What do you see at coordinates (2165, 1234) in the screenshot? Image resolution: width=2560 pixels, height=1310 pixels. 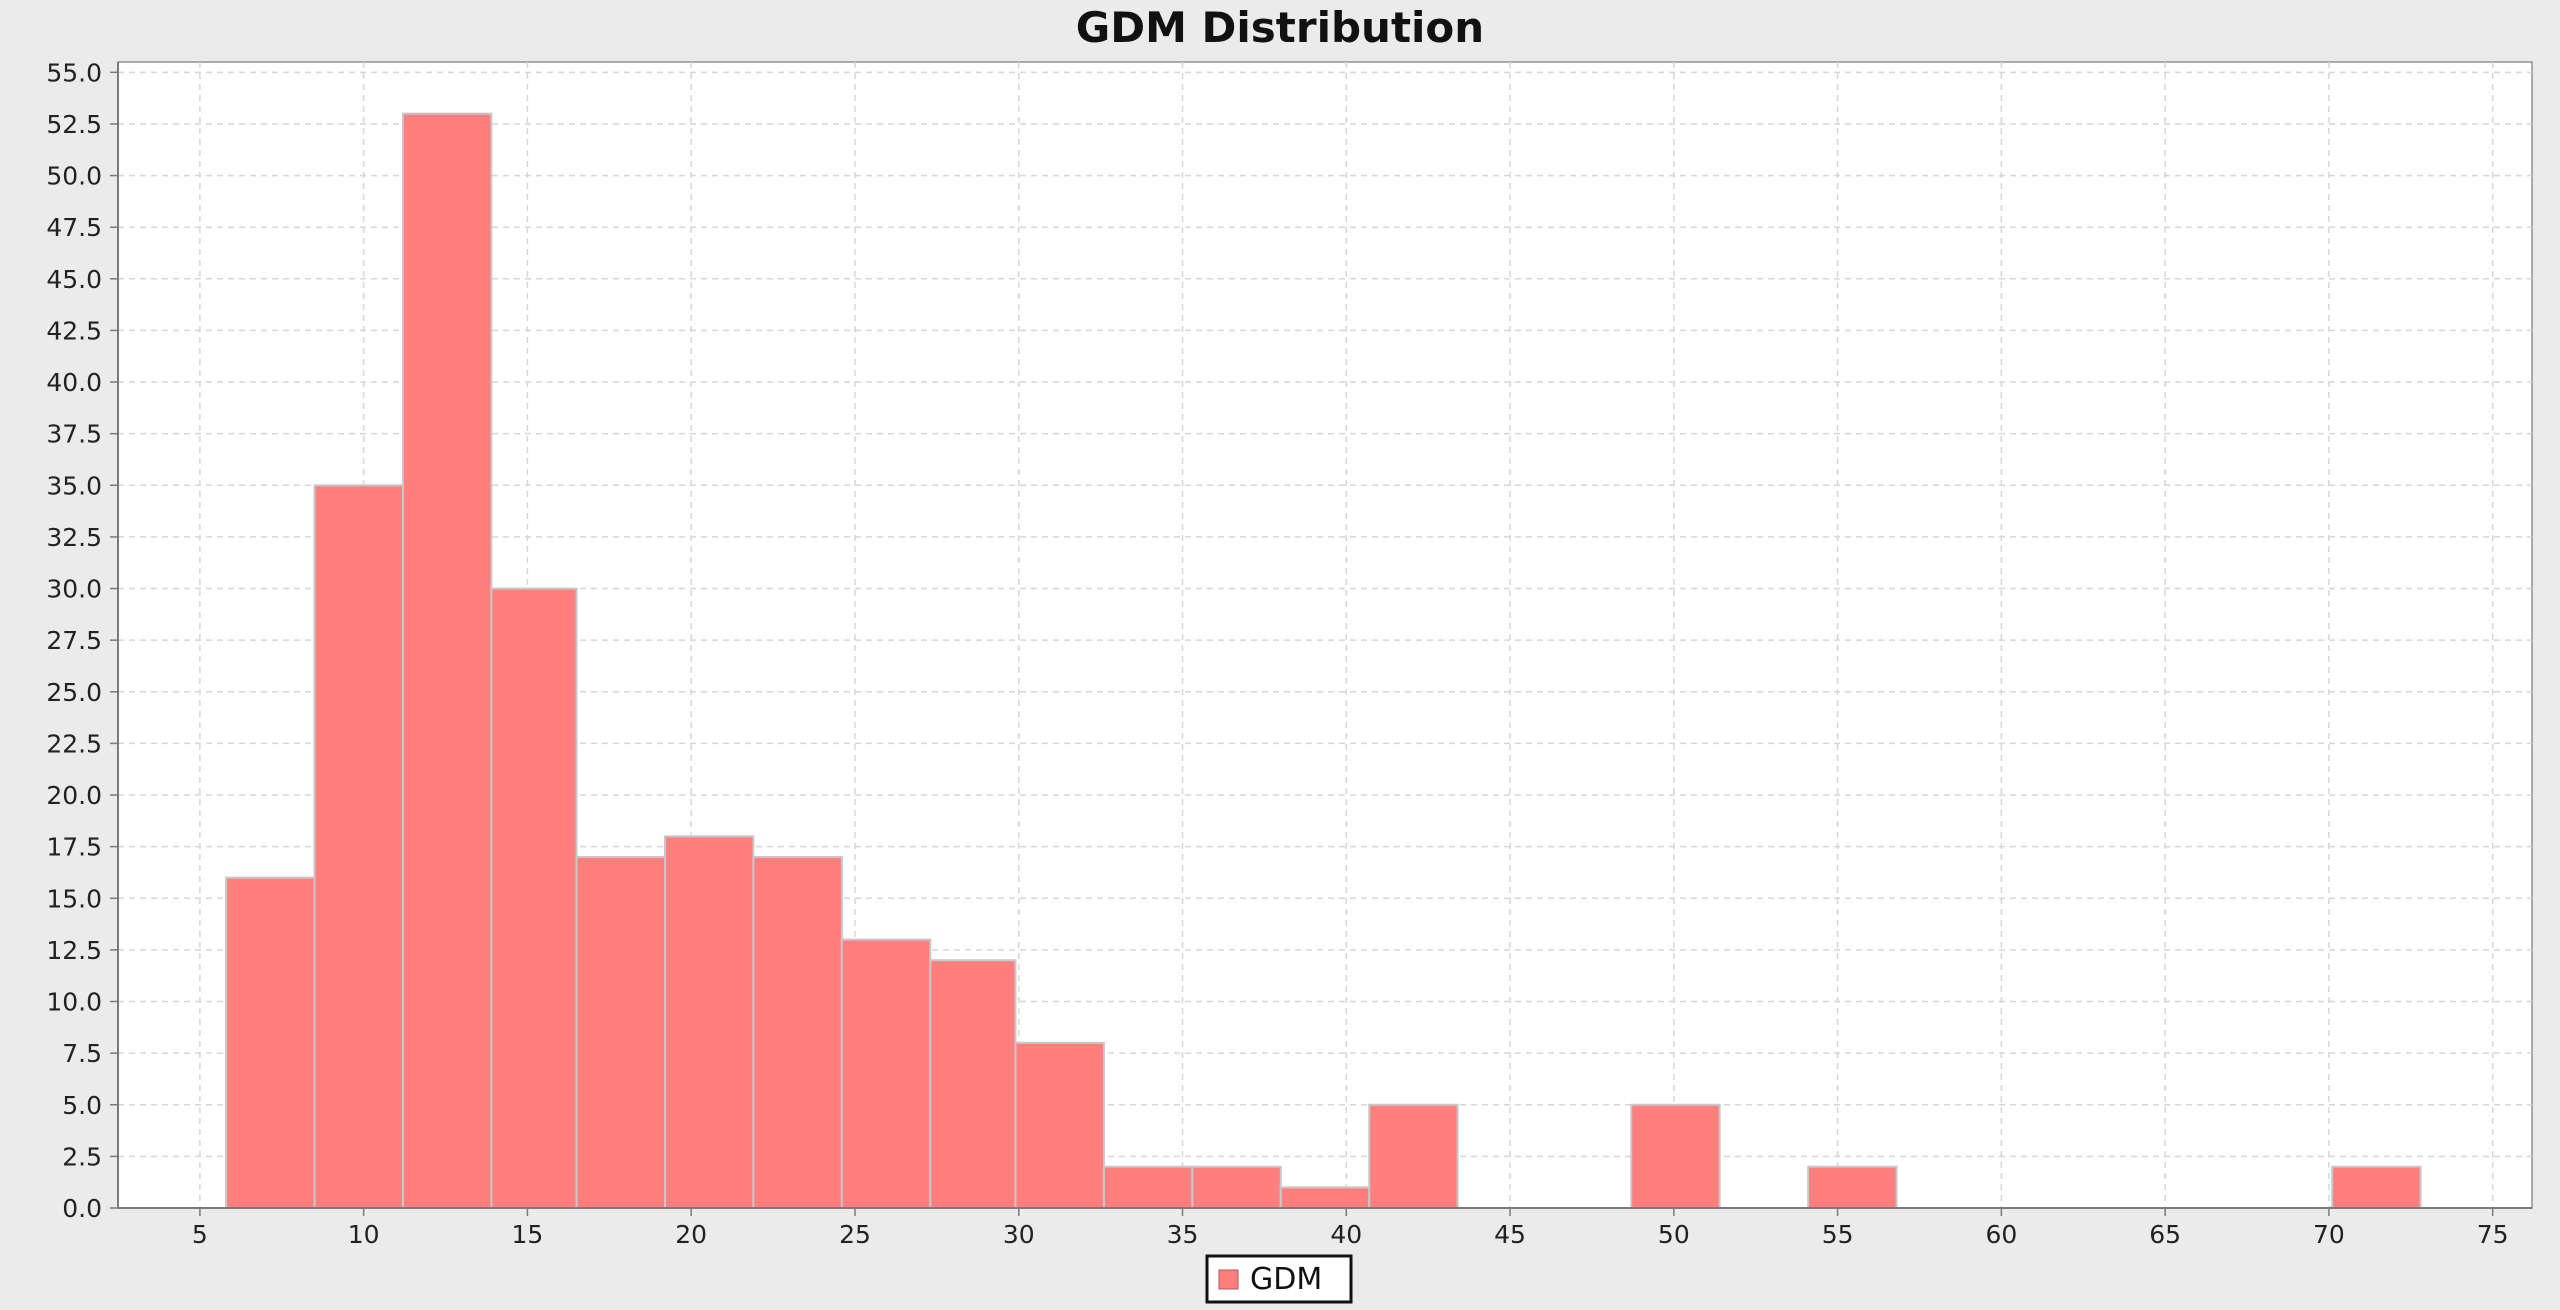 I see `x-tick-label: 65` at bounding box center [2165, 1234].